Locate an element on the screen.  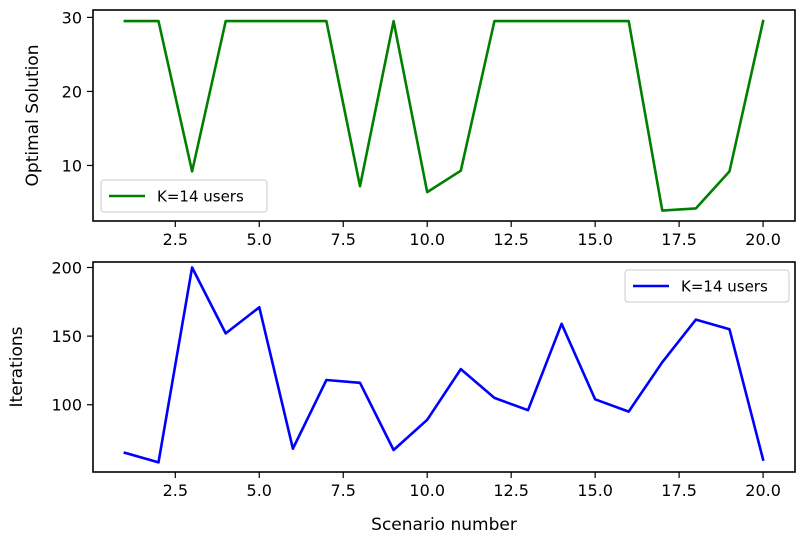
top-x-tick-label: 10.0 is located at coordinates (427, 239).